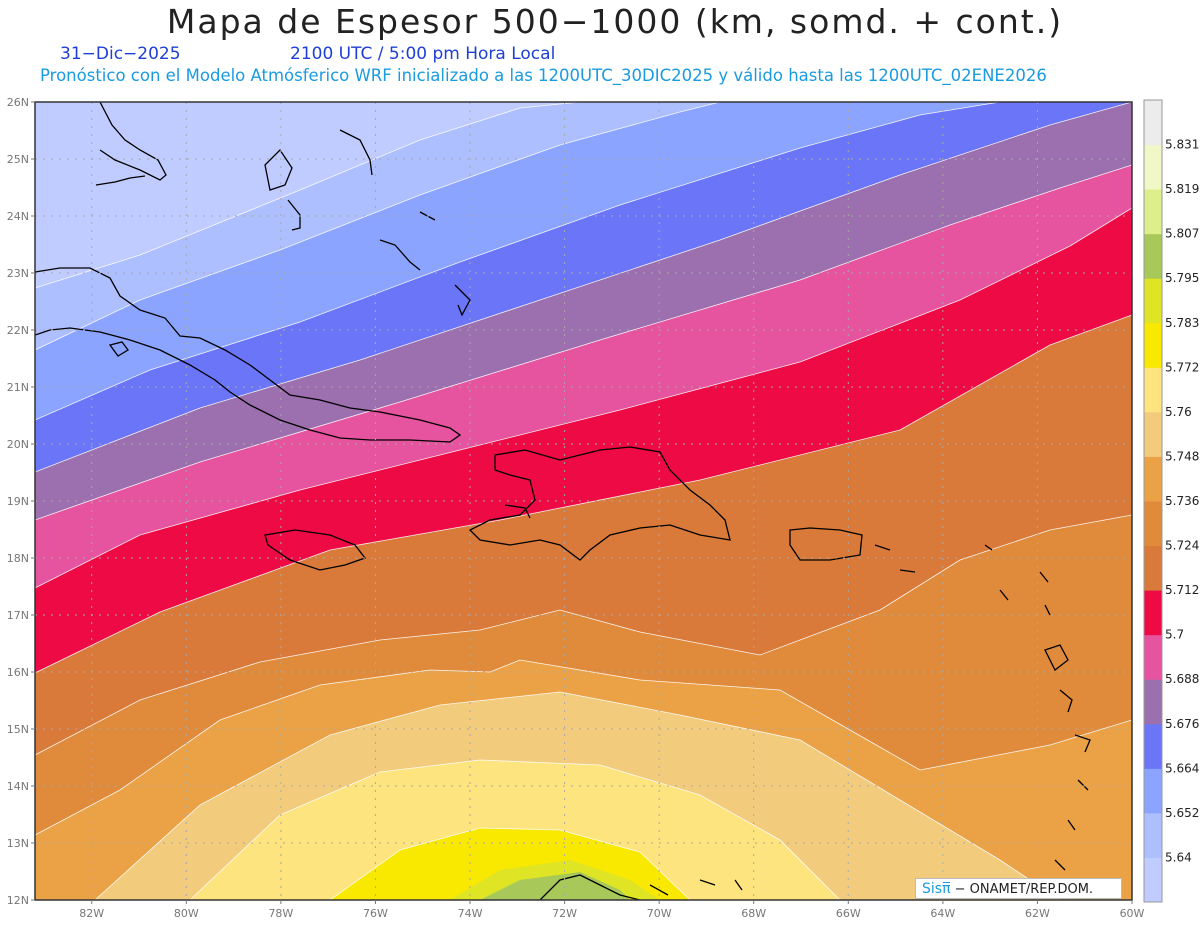 The width and height of the screenshot is (1200, 927). Describe the element at coordinates (18, 672) in the screenshot. I see `lat-label: 16N` at that location.